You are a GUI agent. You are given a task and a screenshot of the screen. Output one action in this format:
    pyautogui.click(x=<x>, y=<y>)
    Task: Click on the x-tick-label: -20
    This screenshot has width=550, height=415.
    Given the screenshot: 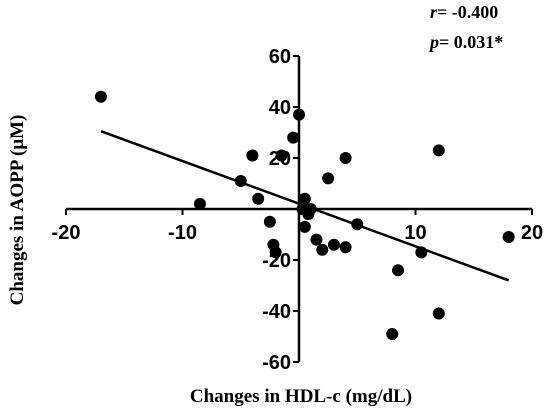 What is the action you would take?
    pyautogui.click(x=66, y=233)
    